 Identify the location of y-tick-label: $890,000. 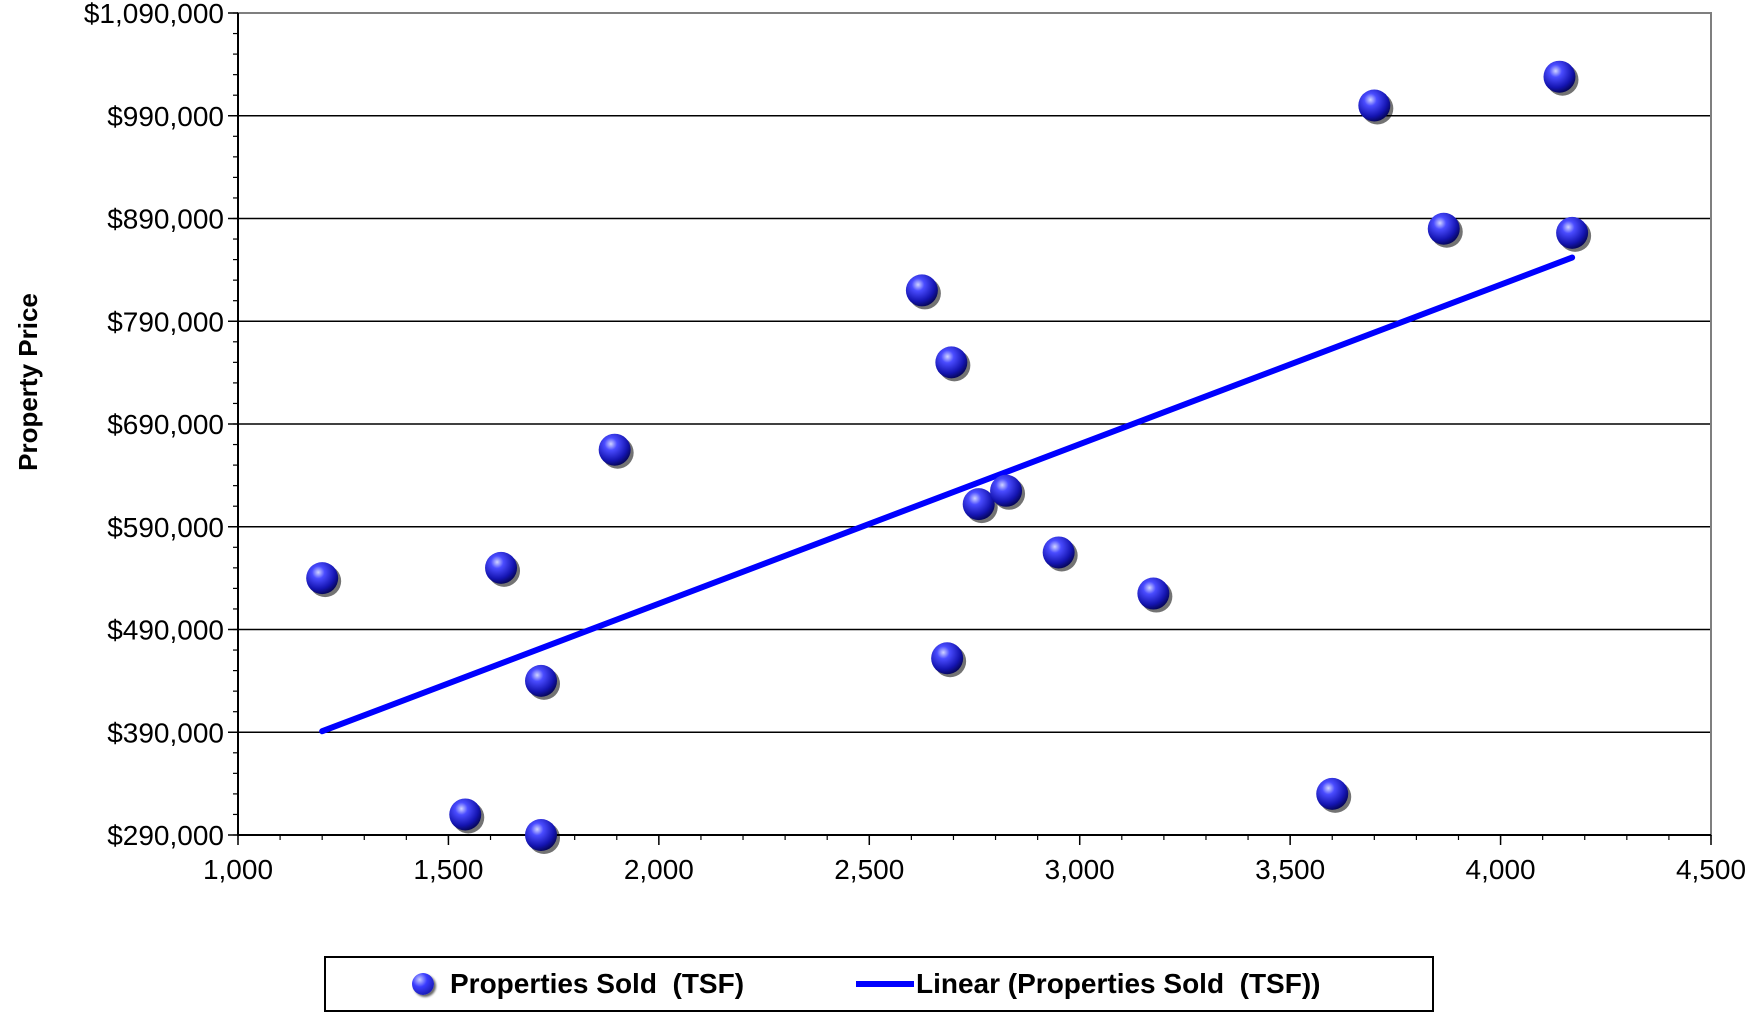
(165, 219).